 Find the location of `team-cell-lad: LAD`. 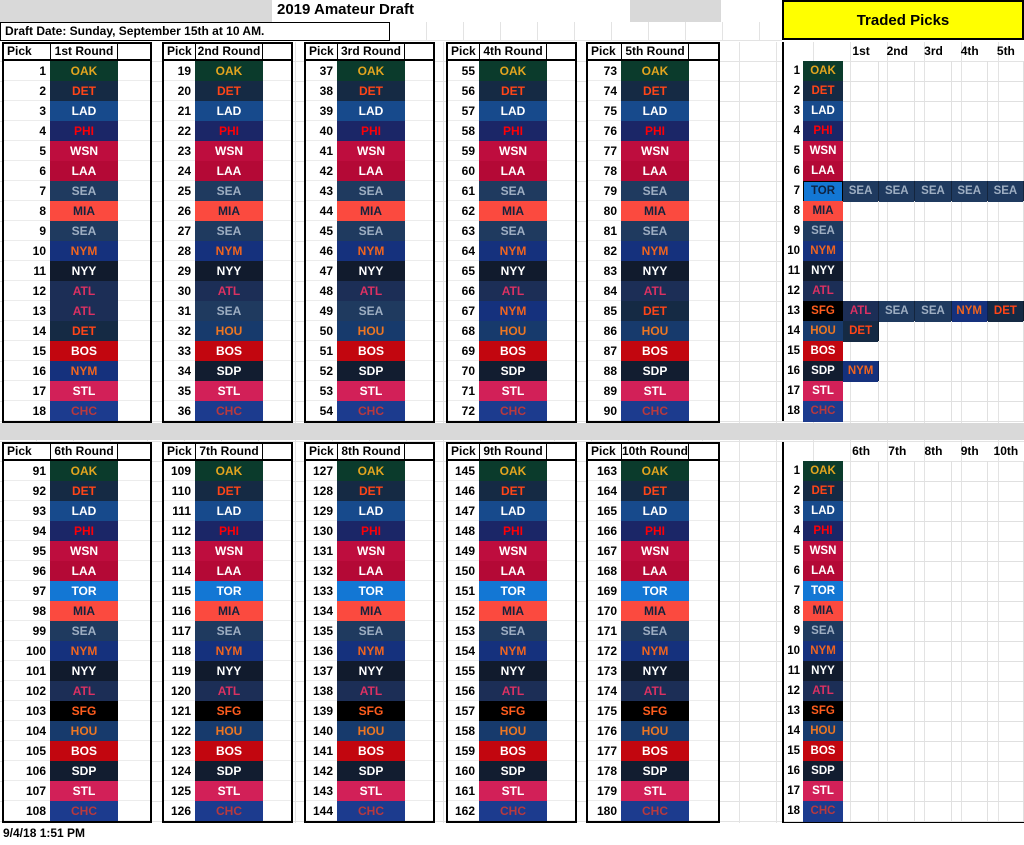

team-cell-lad: LAD is located at coordinates (513, 111).